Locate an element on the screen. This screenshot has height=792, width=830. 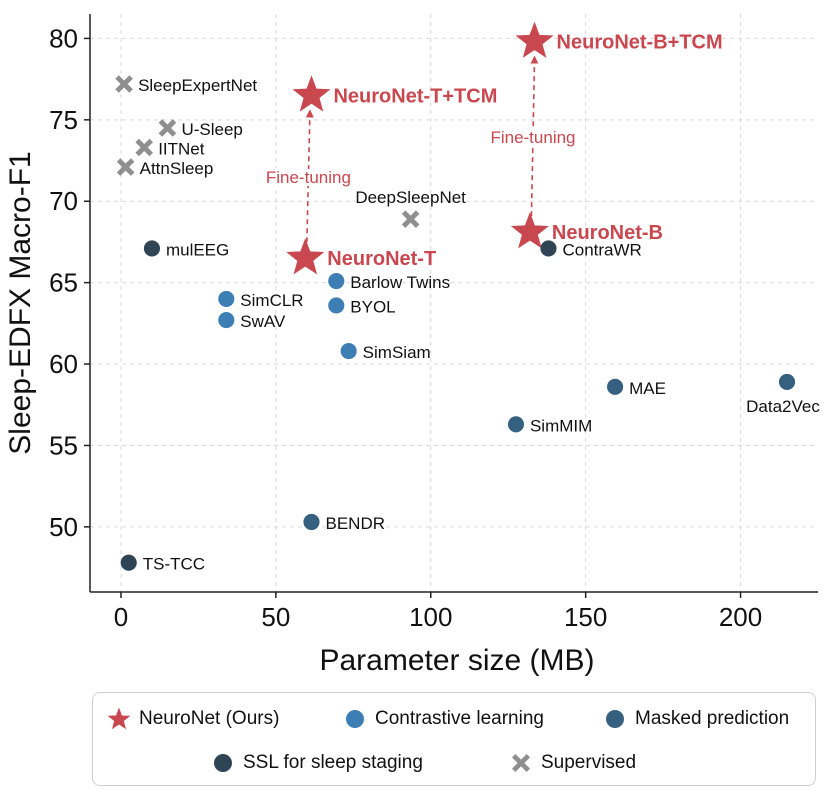
point-label: NeuroNet-B+TCM is located at coordinates (640, 43).